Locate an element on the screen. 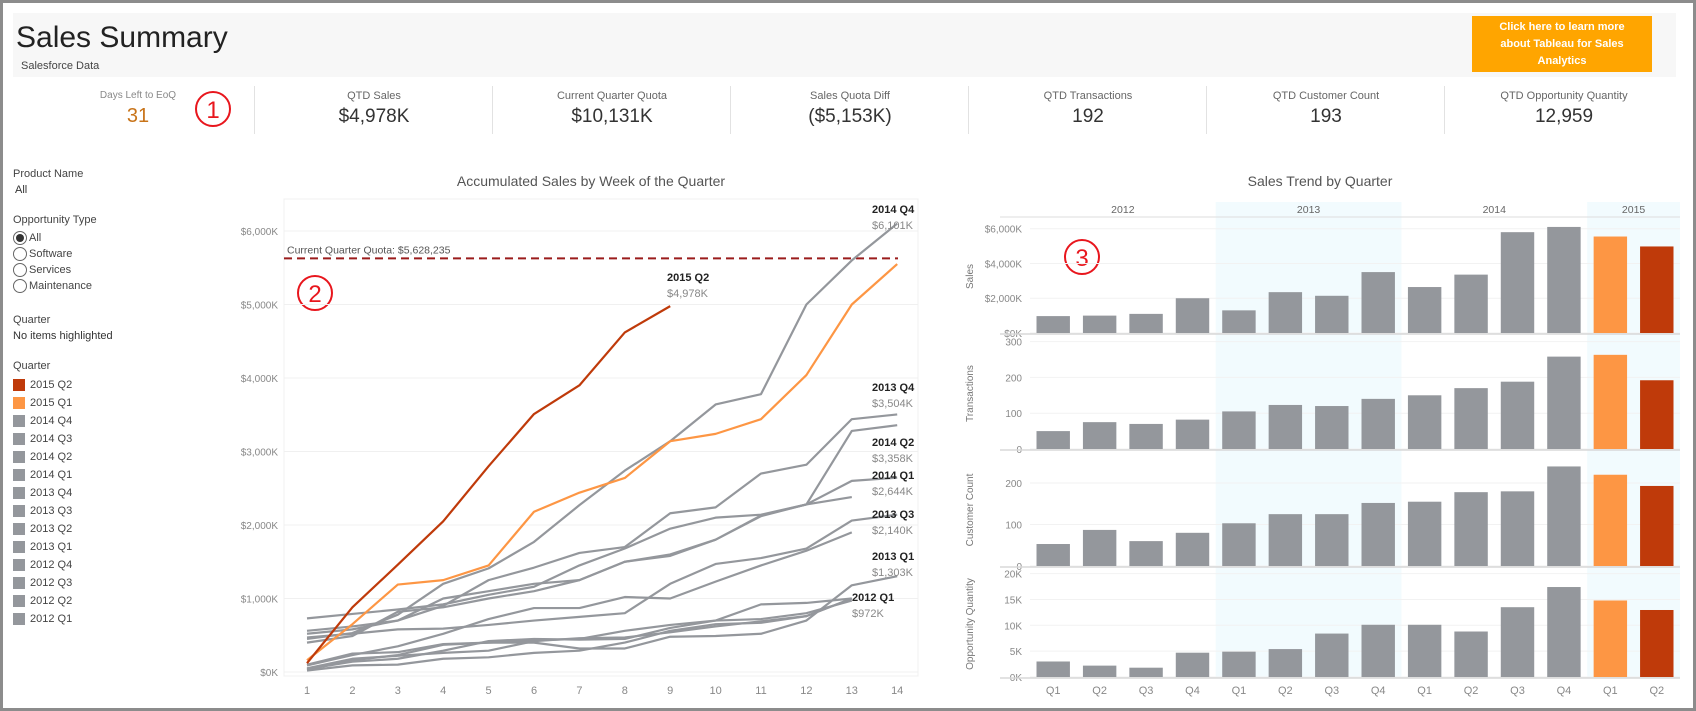 The image size is (1696, 711). legend-item: 2014 Q3 is located at coordinates (113, 439).